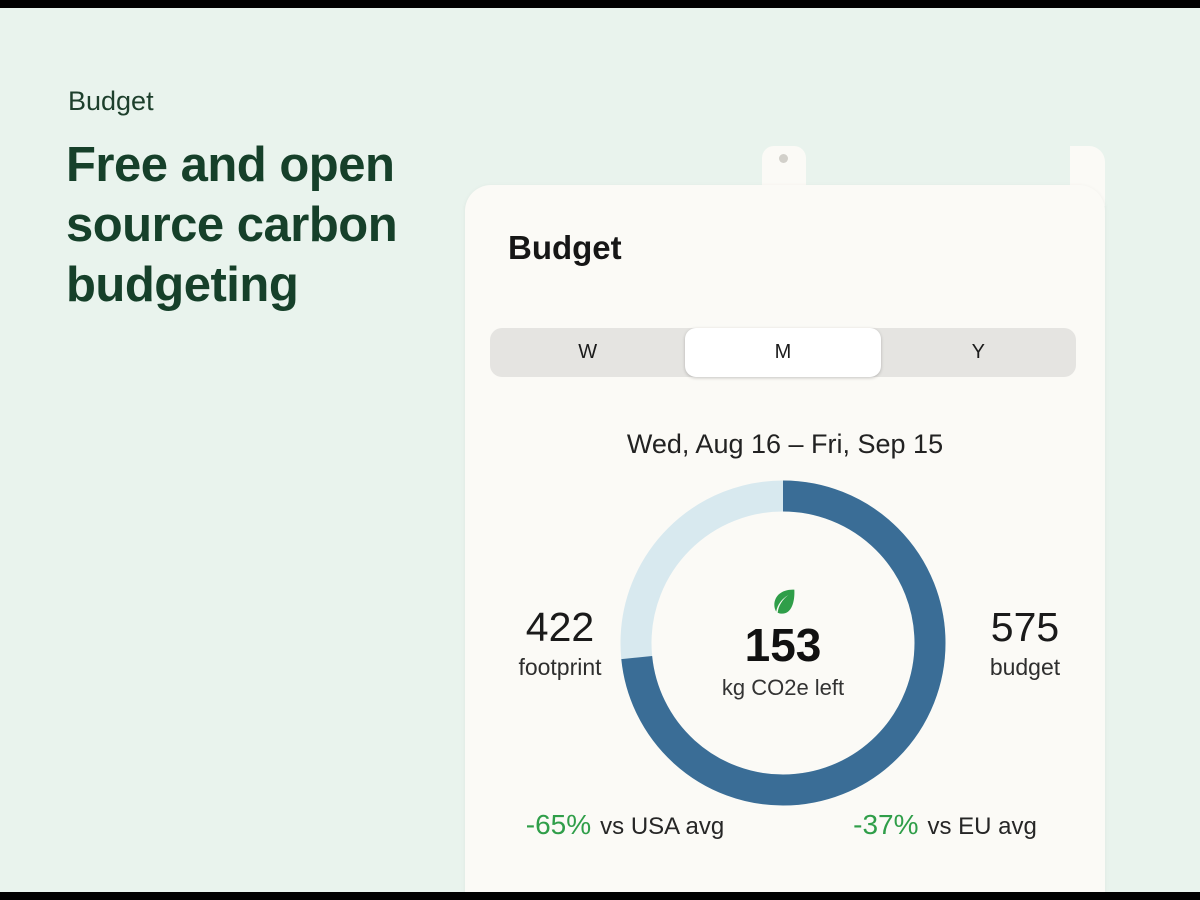  What do you see at coordinates (600, 896) in the screenshot?
I see `letterbox-bar-bottom` at bounding box center [600, 896].